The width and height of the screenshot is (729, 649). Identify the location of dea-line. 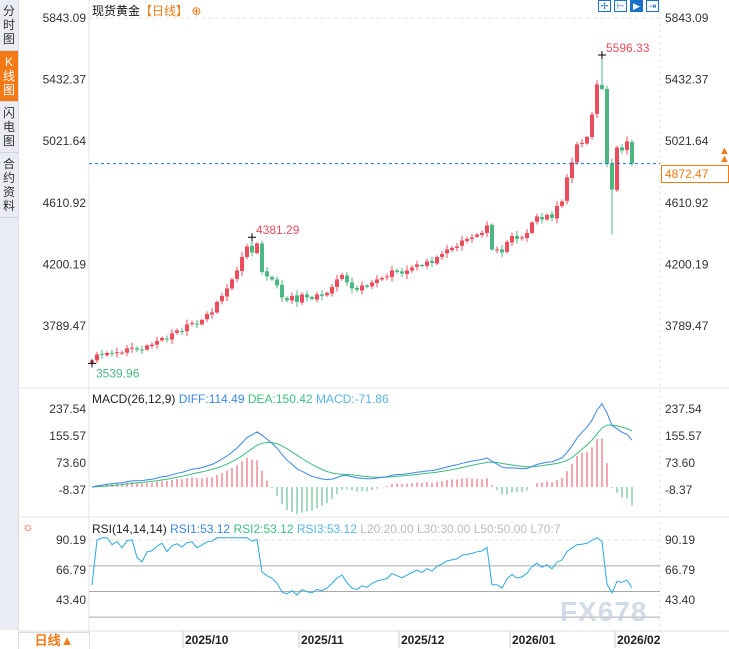
(362, 456).